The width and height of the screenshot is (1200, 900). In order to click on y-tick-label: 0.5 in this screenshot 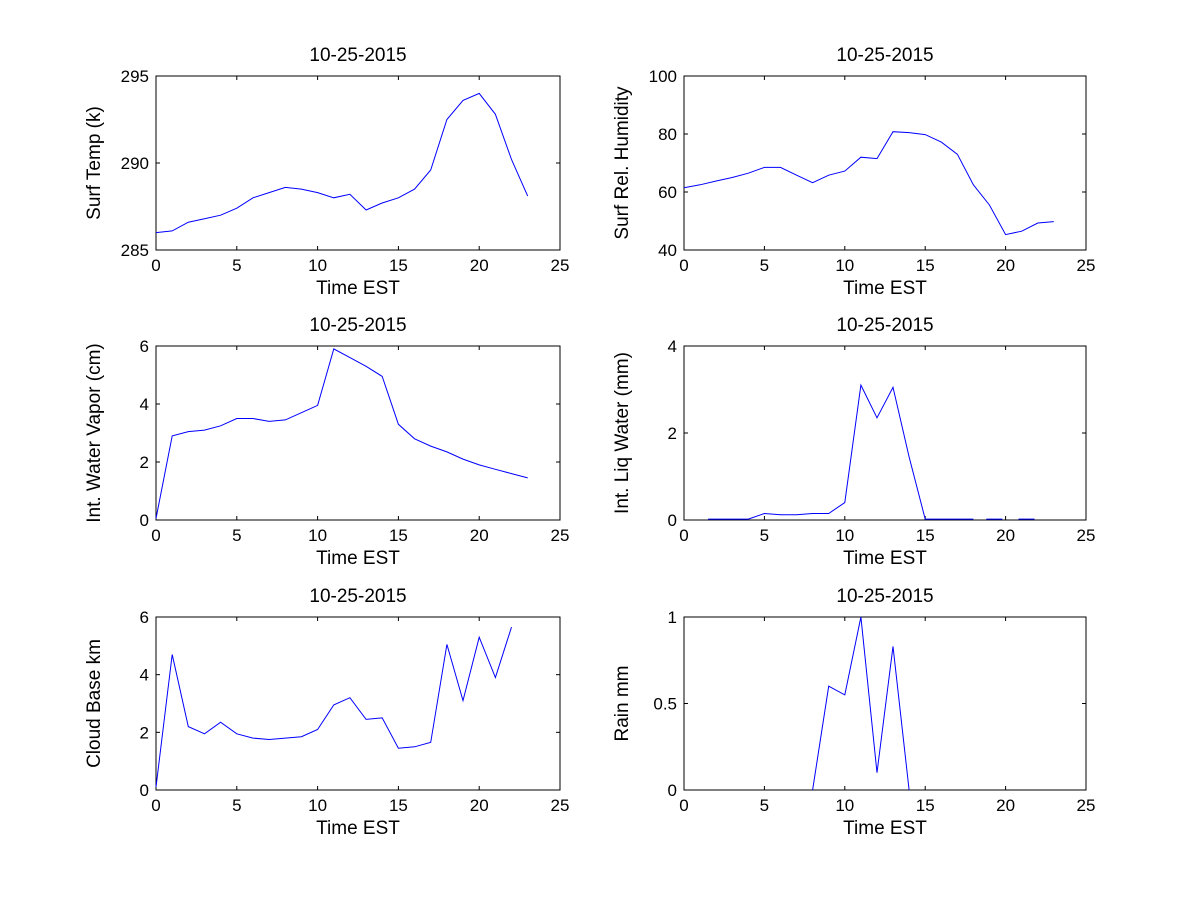, I will do `click(665, 704)`.